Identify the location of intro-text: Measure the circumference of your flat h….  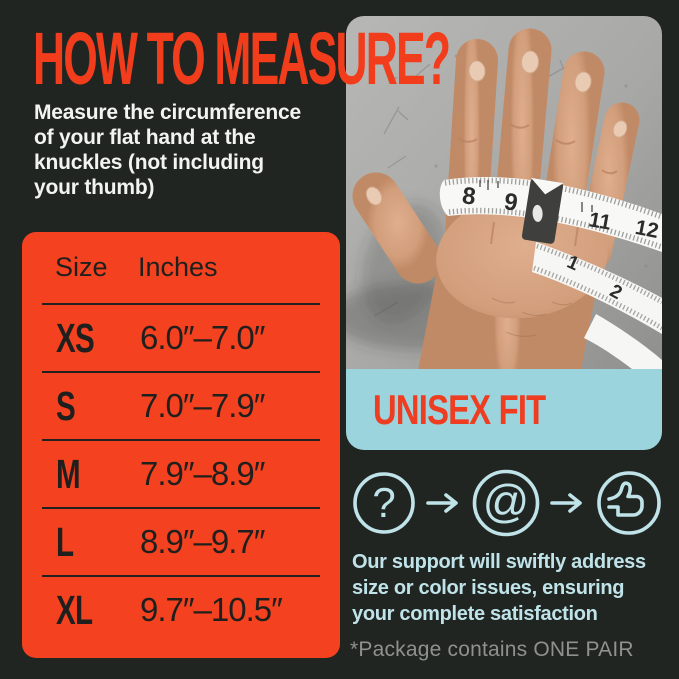
(167, 150).